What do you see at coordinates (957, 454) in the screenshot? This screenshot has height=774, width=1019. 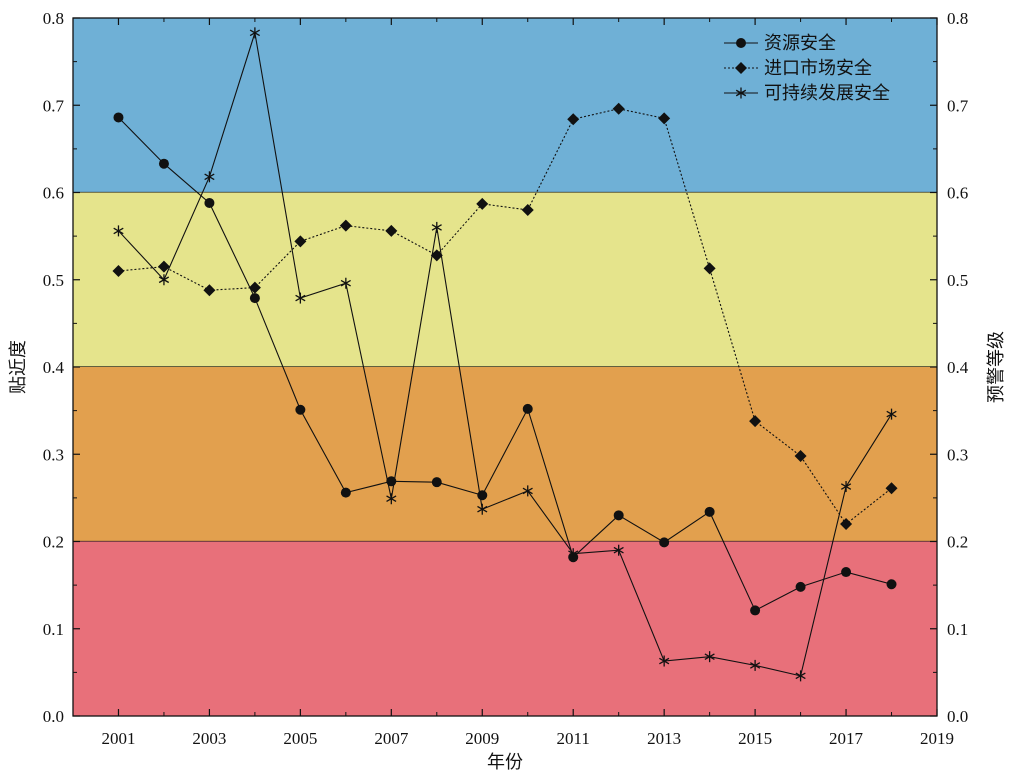 I see `y2-tick-label: 0.3` at bounding box center [957, 454].